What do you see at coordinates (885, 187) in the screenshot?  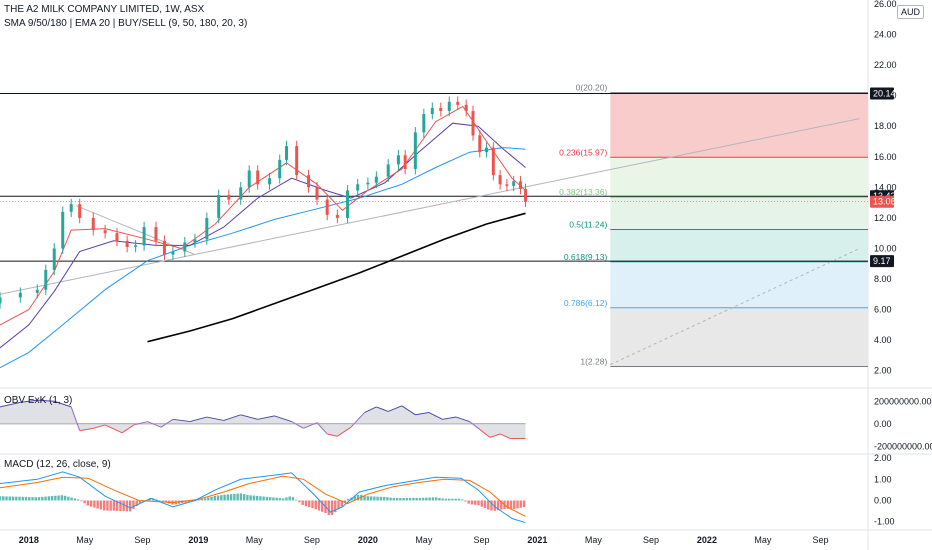 I see `price-axis-label: 14.00` at bounding box center [885, 187].